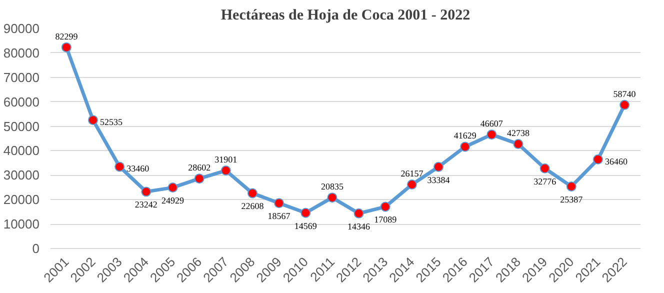 Image resolution: width=664 pixels, height=293 pixels. I want to click on data-label: 25387, so click(572, 199).